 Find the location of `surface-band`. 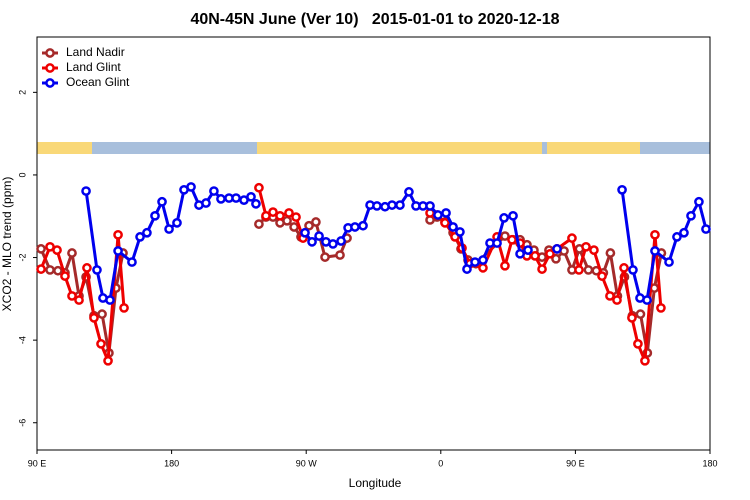

surface-band is located at coordinates (373, 148).